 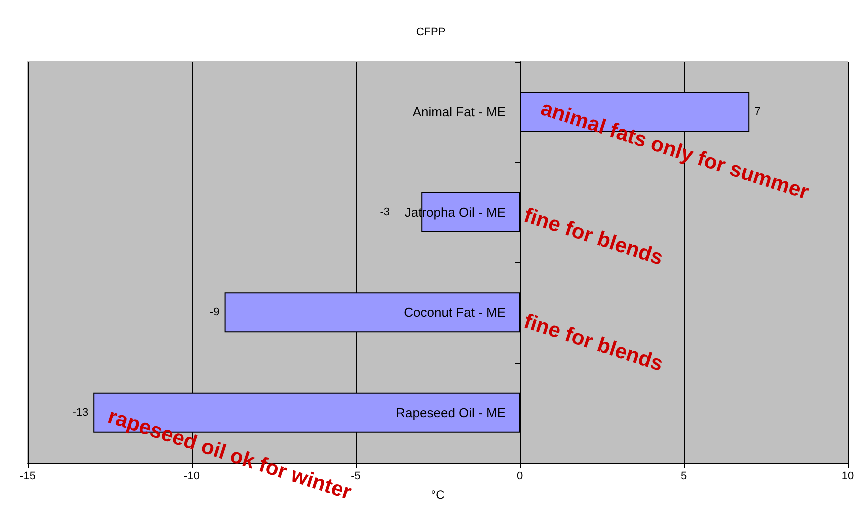 What do you see at coordinates (451, 412) in the screenshot?
I see `y-tick-label: Rapeseed Oil - ME` at bounding box center [451, 412].